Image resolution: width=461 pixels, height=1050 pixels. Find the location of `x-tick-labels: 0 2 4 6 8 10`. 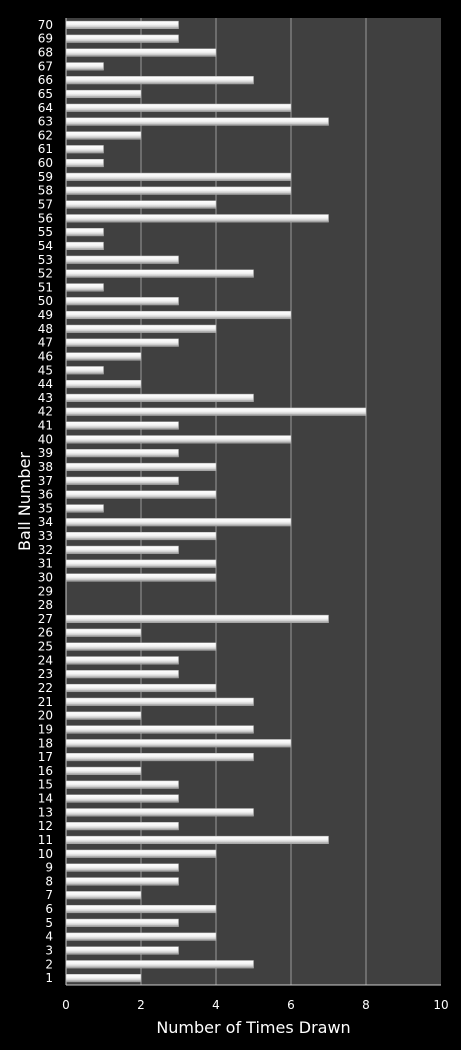

x-tick-labels: 0 2 4 6 8 10 is located at coordinates (255, 1005).